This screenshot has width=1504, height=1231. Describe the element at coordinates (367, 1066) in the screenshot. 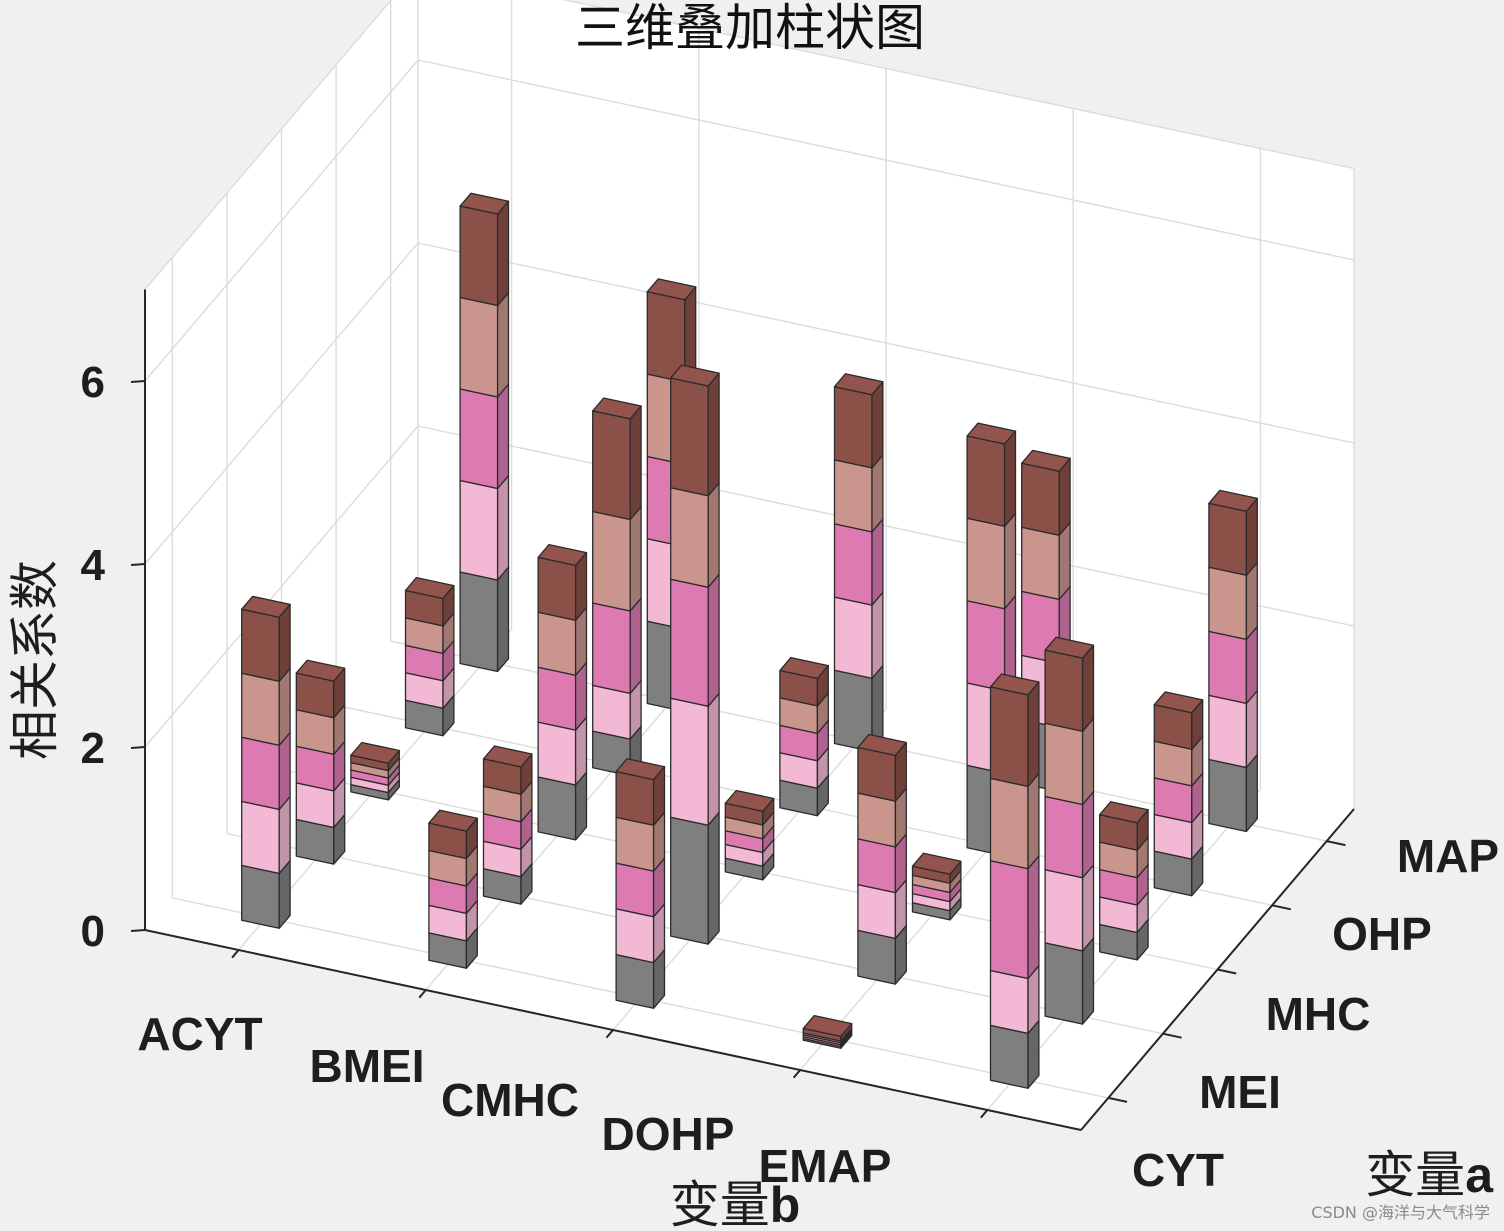

I see `x-tick-label: BMEI` at that location.